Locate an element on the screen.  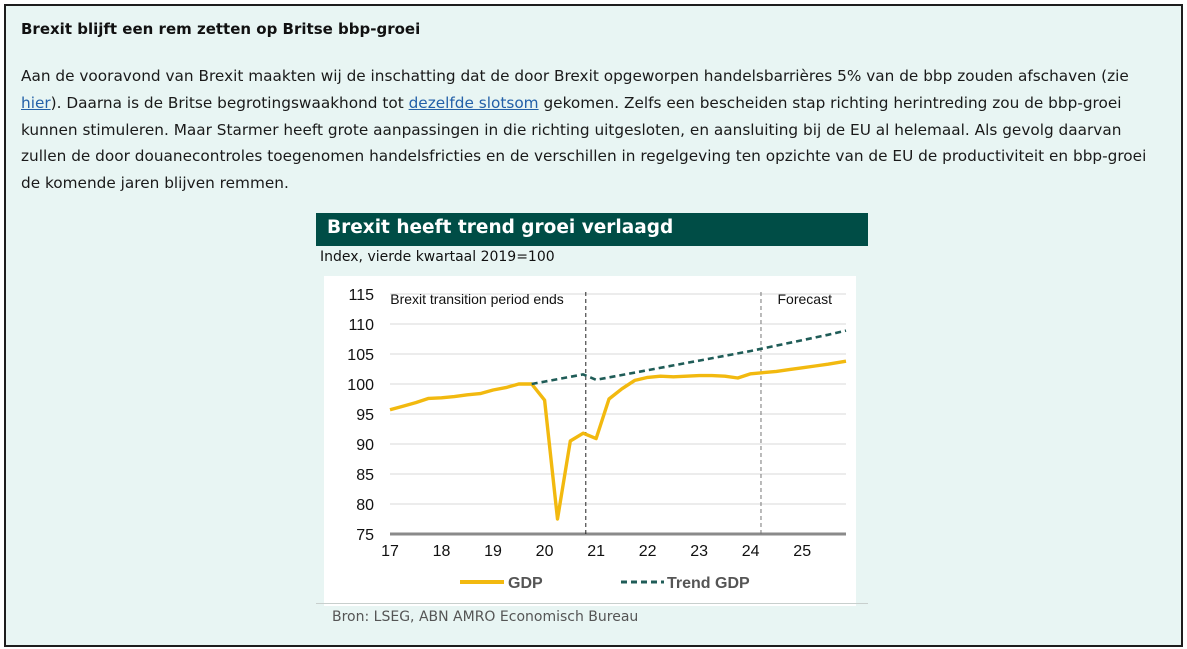
series-line-trend-gdp is located at coordinates (689, 357).